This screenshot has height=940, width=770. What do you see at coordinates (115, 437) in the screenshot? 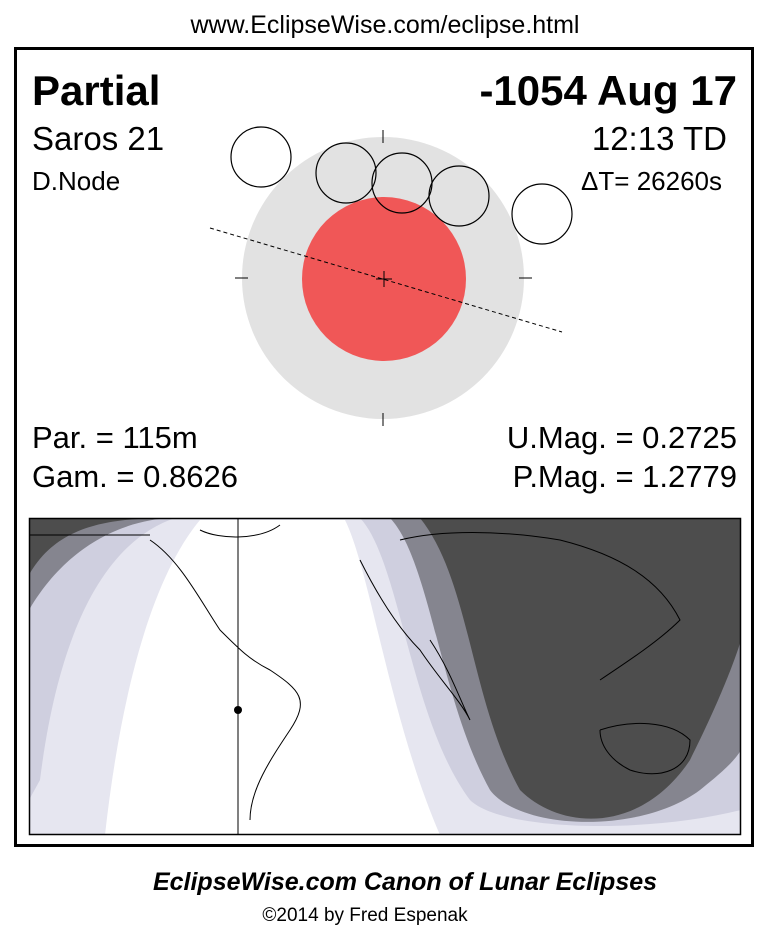
I see `duration: Par. = 115m` at bounding box center [115, 437].